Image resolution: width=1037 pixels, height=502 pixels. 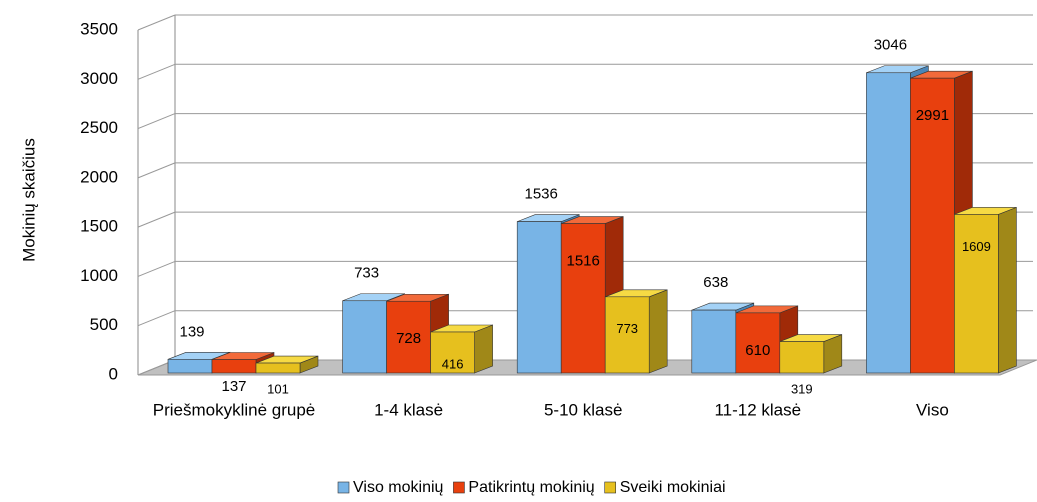 I want to click on legend-label: Sveiki mokiniai, so click(x=673, y=487).